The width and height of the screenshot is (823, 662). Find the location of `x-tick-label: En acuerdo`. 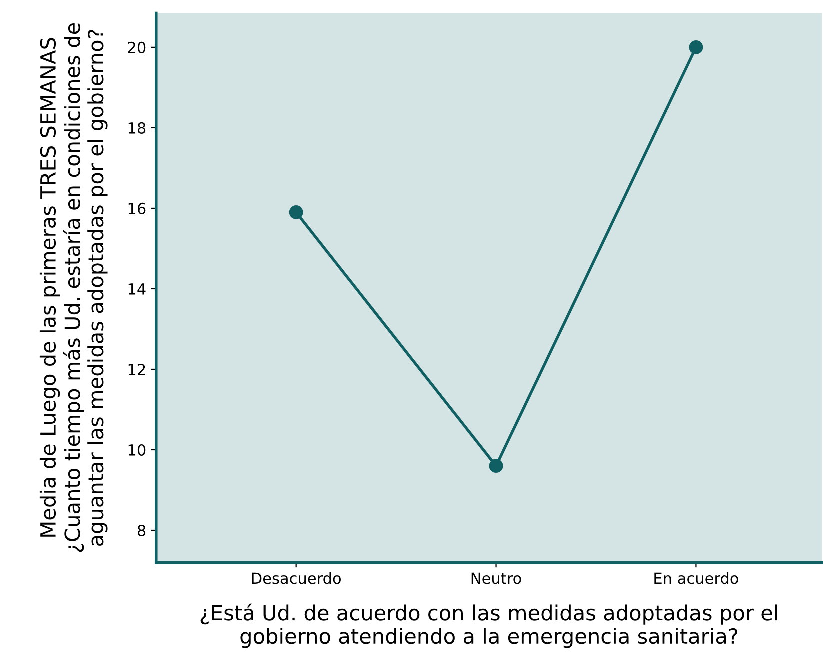

x-tick-label: En acuerdo is located at coordinates (696, 578).